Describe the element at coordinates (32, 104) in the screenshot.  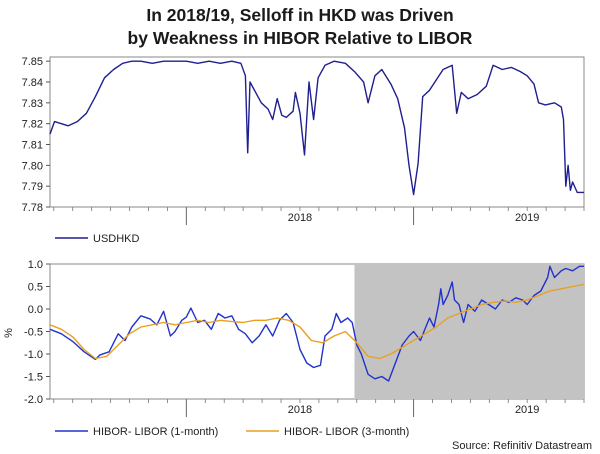
I see `usdhkd-y-tick-label-5: 7.83` at that location.